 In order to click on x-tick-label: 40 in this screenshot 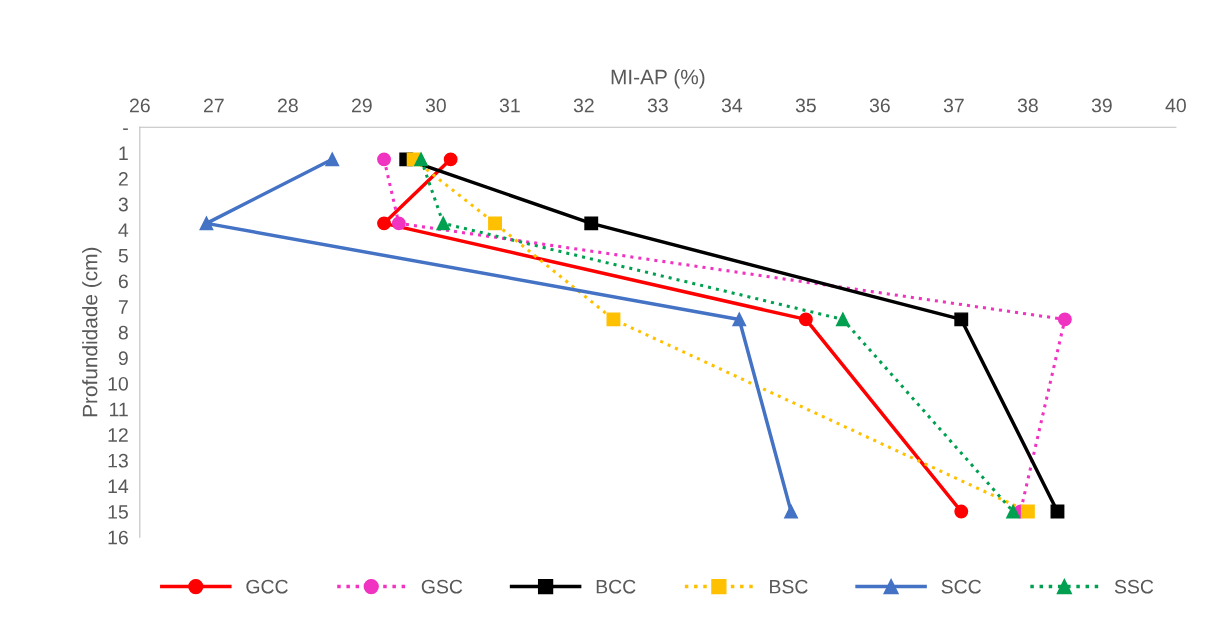, I will do `click(1175, 105)`.